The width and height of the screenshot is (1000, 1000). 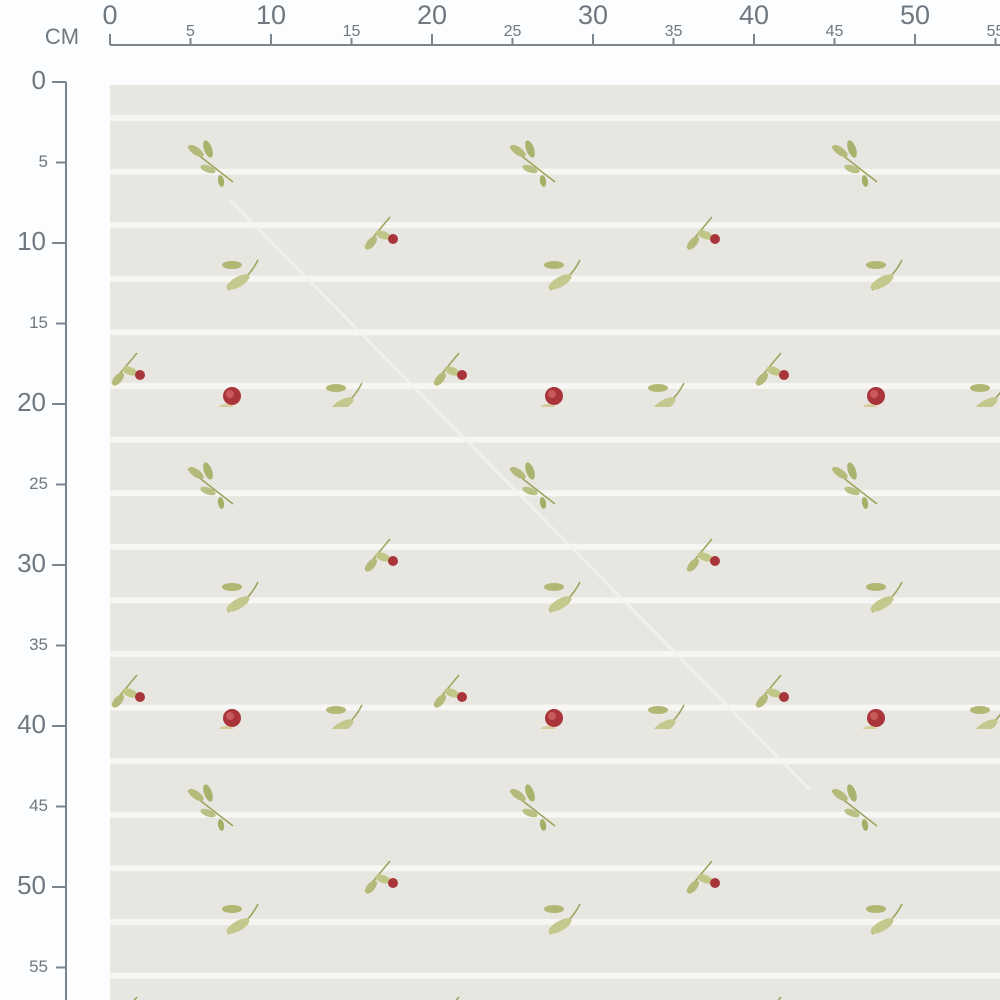 What do you see at coordinates (31, 724) in the screenshot?
I see `ruler-y-label: 40` at bounding box center [31, 724].